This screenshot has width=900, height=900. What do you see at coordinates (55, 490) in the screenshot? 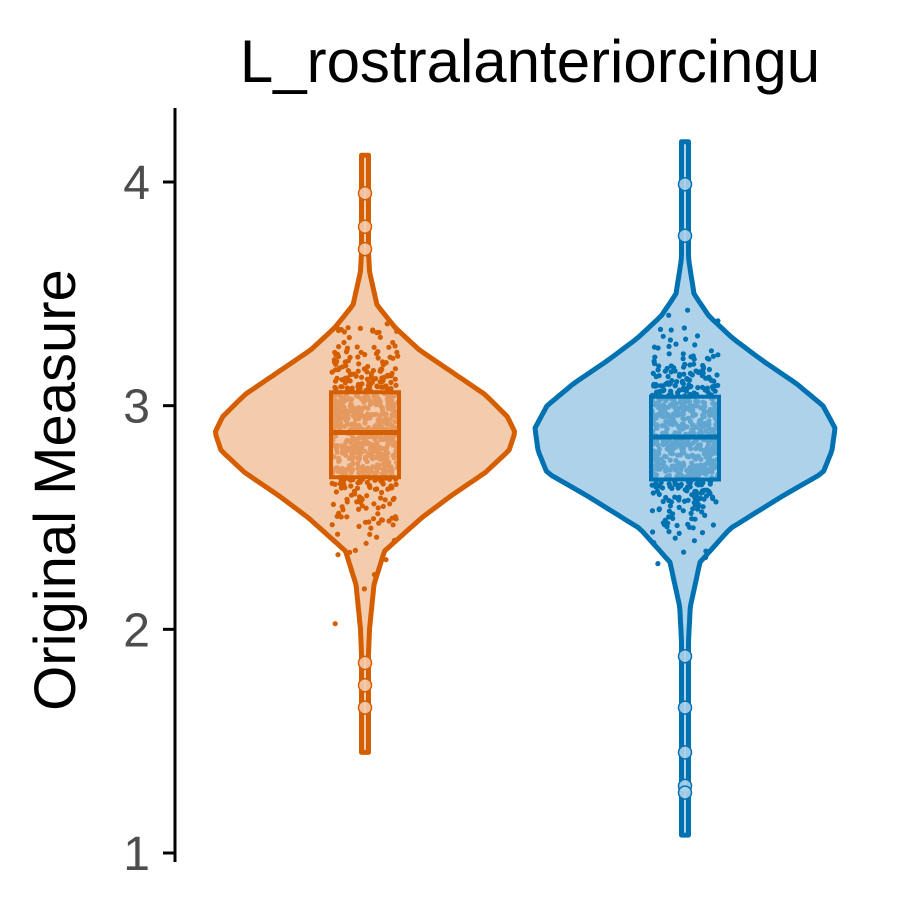
I see `y-axis-label: Original Measure` at bounding box center [55, 490].